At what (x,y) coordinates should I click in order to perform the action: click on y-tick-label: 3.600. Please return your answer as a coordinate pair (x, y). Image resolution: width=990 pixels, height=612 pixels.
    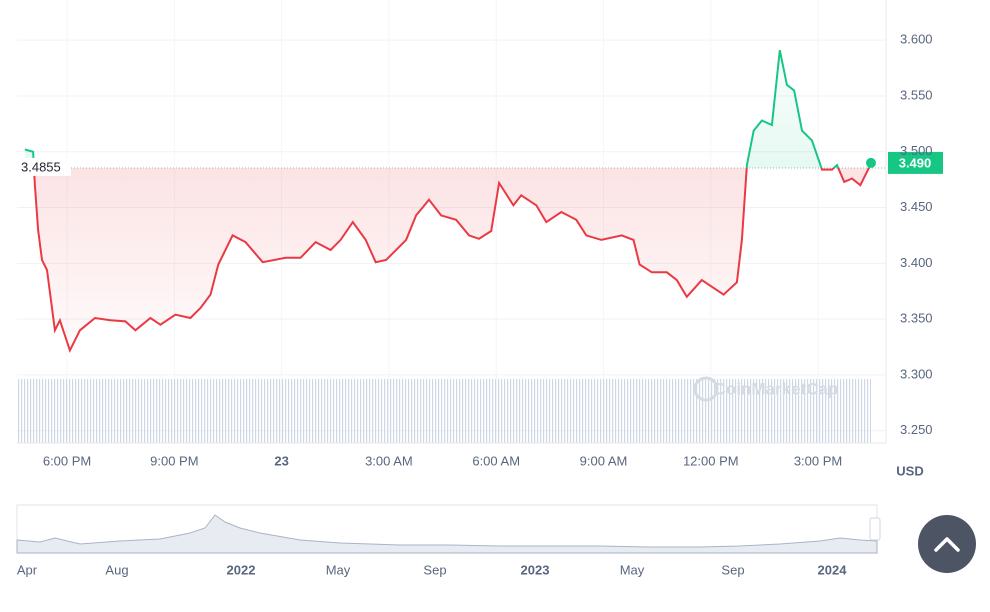
    Looking at the image, I should click on (916, 39).